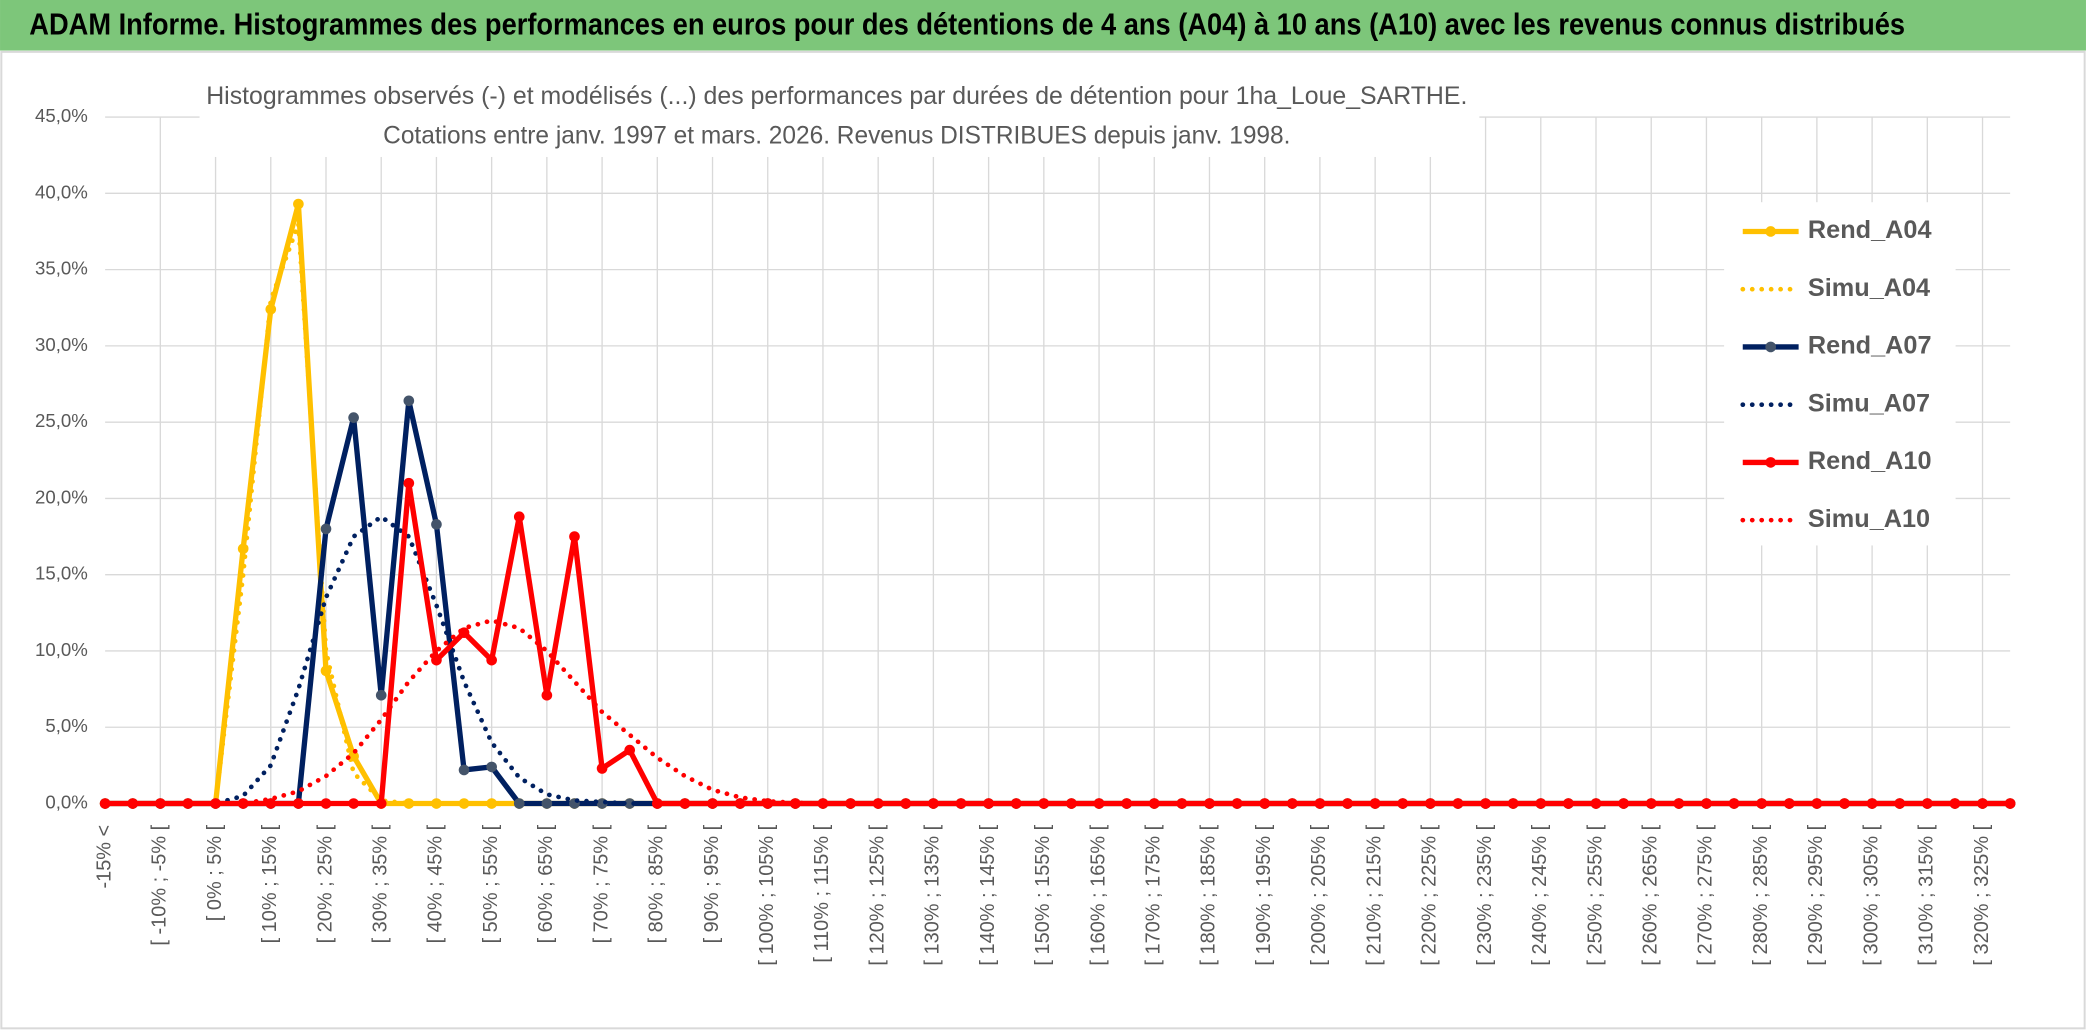 The width and height of the screenshot is (2086, 1031). I want to click on x-tick-label: [ 260% ; 265% [, so click(1650, 894).